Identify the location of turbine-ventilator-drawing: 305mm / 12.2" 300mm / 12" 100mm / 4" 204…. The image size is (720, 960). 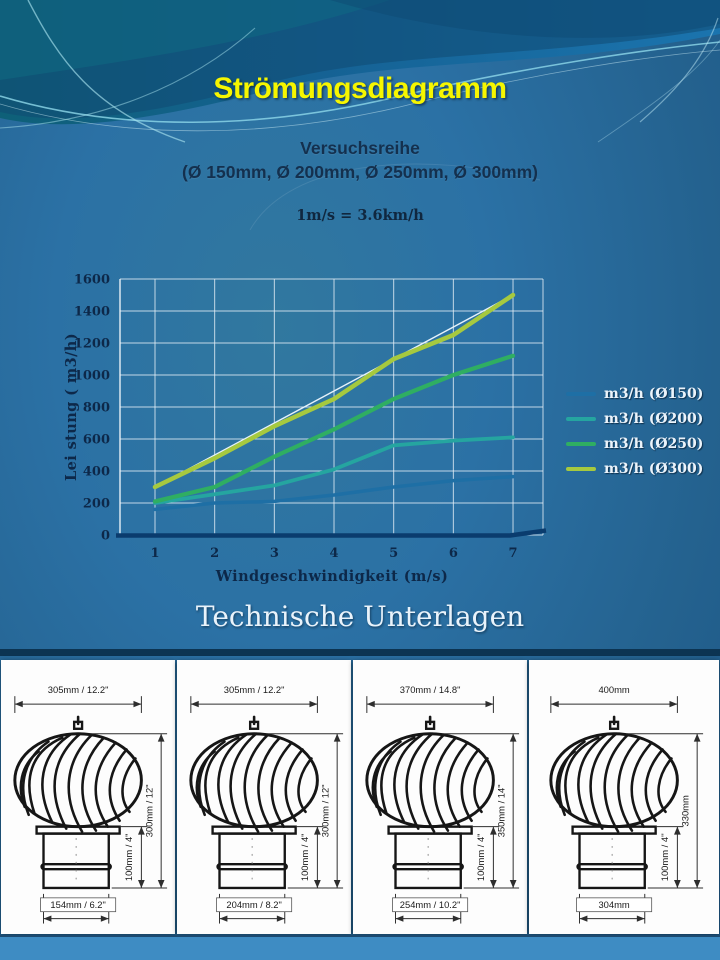
(266, 804).